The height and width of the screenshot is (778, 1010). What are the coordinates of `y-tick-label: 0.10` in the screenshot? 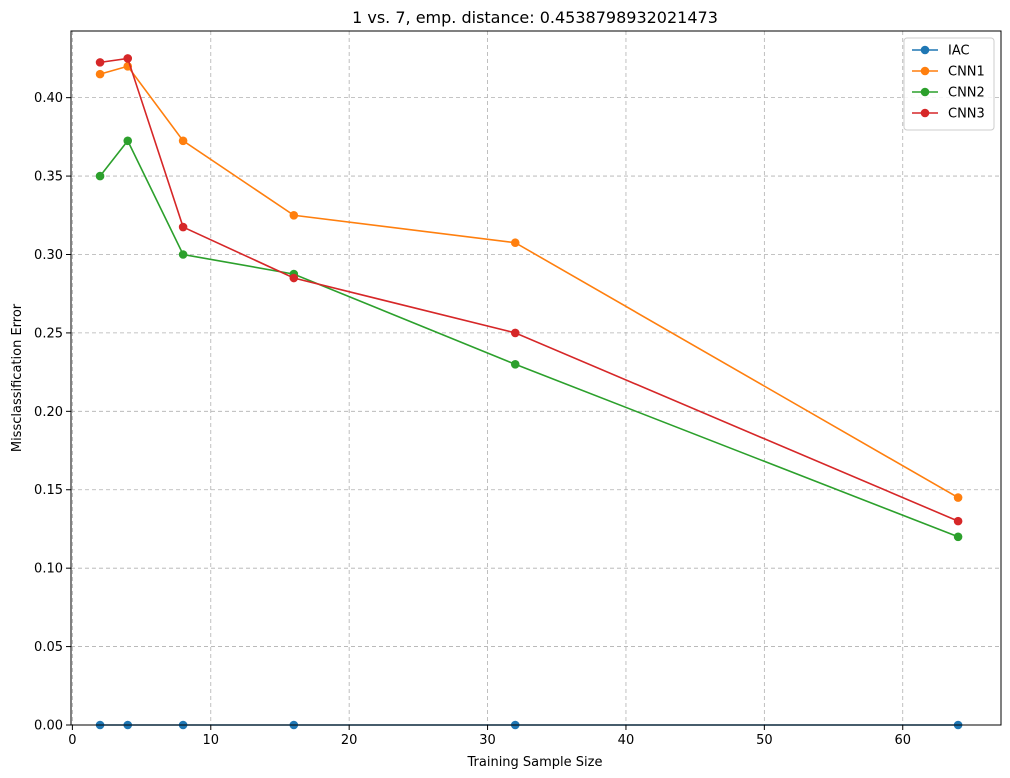 It's located at (48, 569).